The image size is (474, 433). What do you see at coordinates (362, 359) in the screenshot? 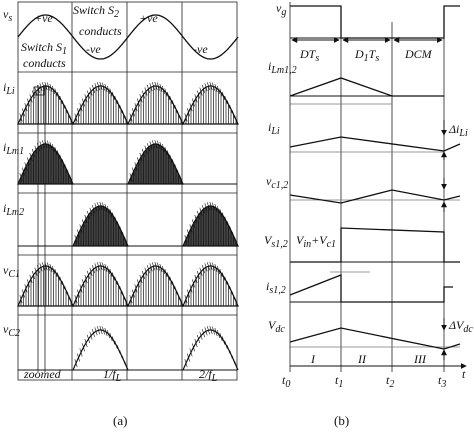
I see `label-interval-II: II` at bounding box center [362, 359].